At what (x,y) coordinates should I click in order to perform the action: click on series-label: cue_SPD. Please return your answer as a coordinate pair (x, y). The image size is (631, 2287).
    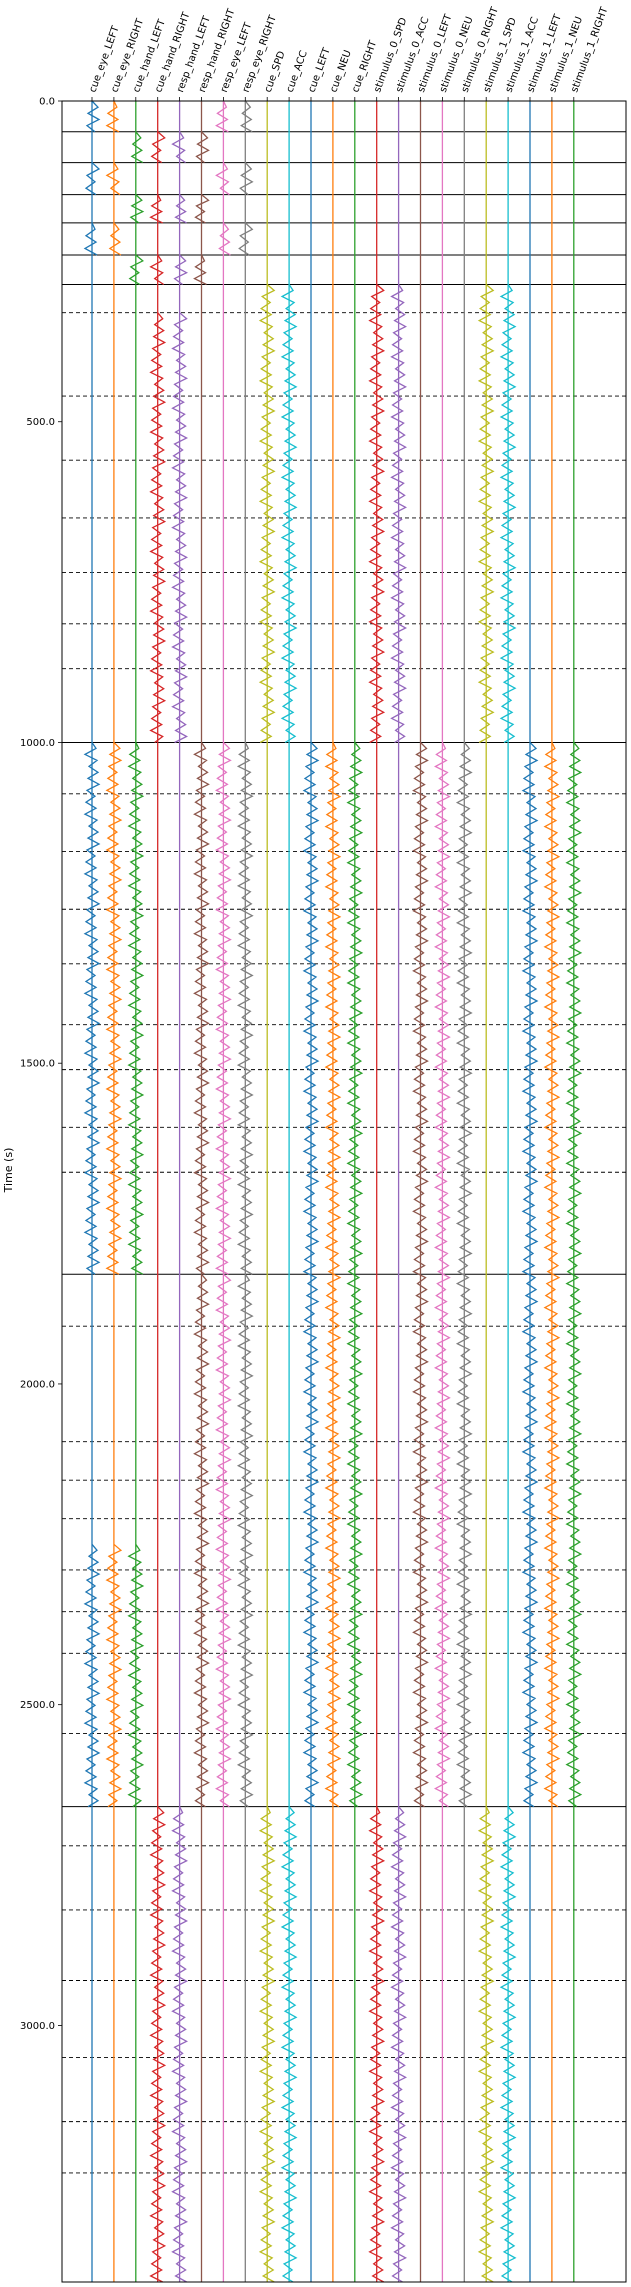
    Looking at the image, I should click on (275, 72).